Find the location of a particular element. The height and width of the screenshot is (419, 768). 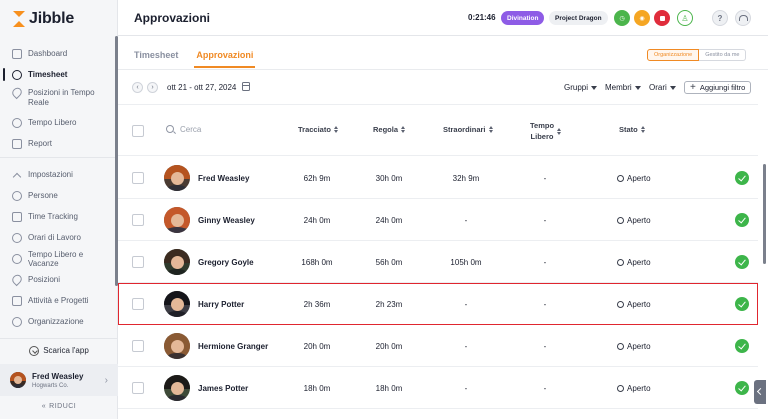

table-row: Ginny Weasley 24h 0m 24h 0m - - Aperto is located at coordinates (438, 220).